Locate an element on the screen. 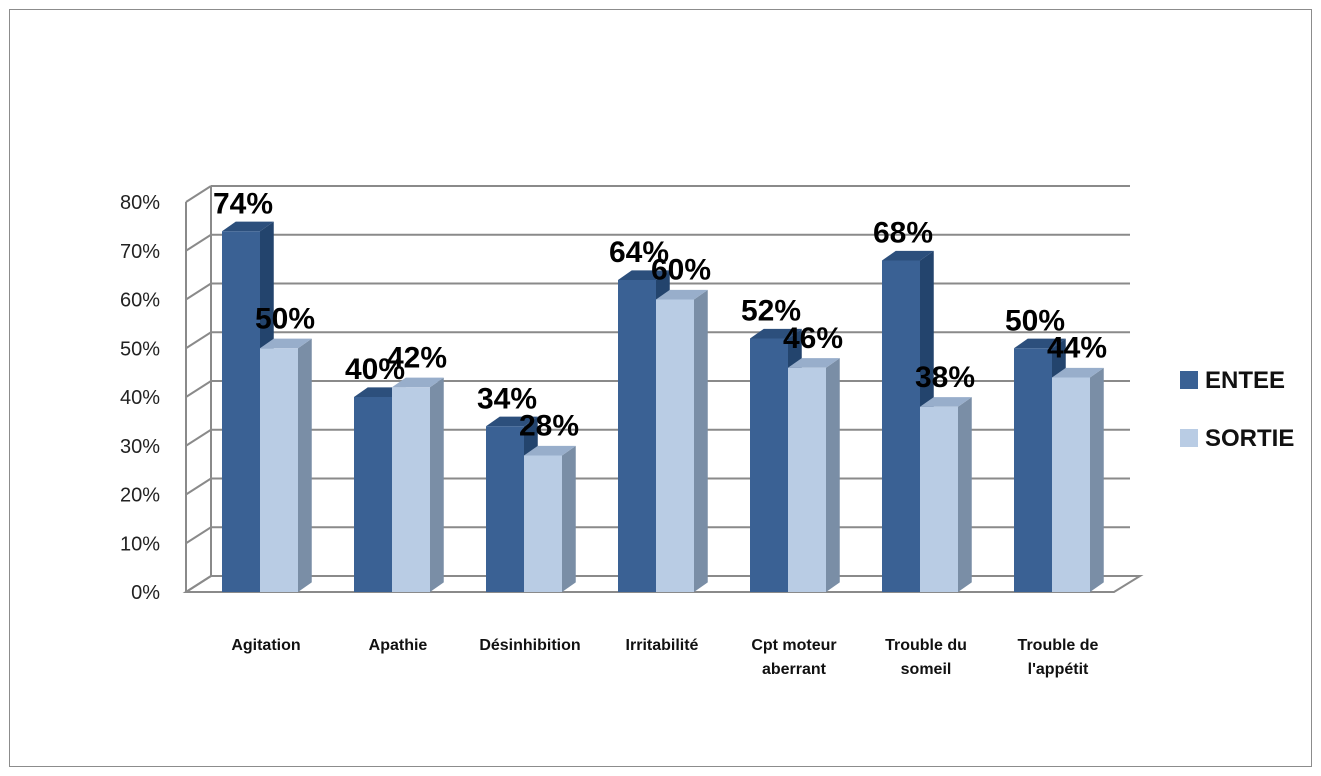  category-label-line: Apathie is located at coordinates (398, 645).